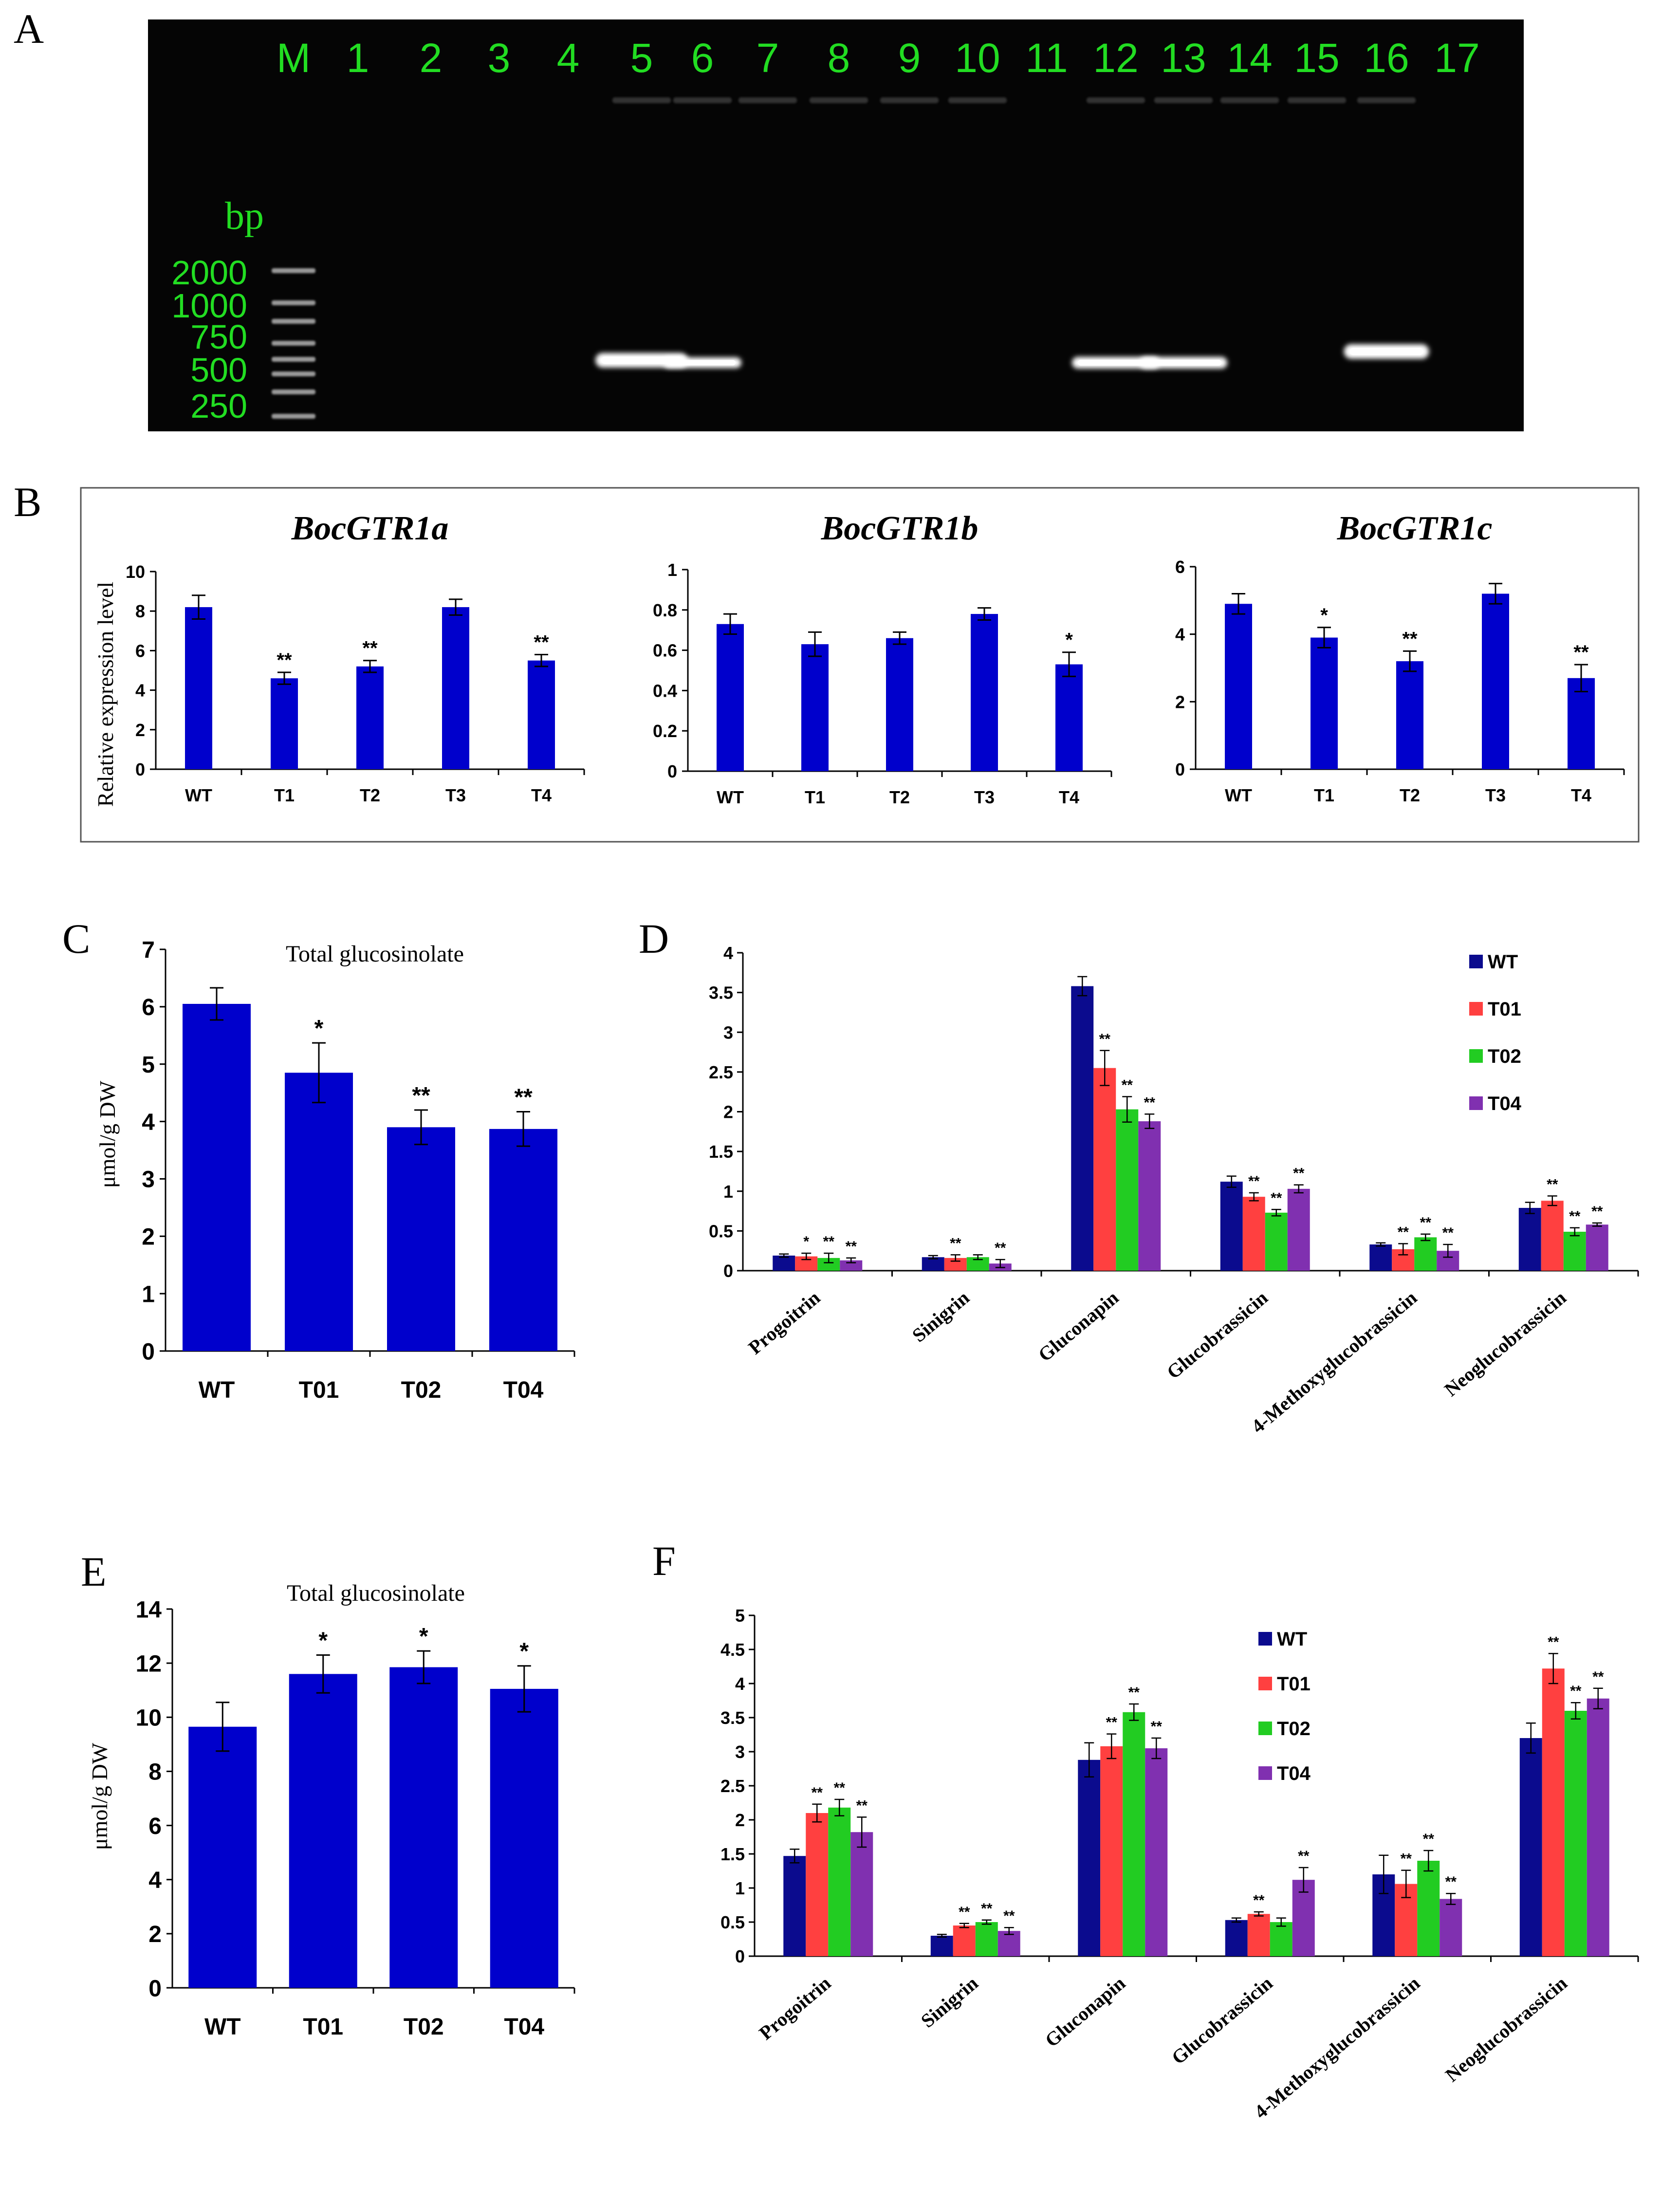  What do you see at coordinates (523, 1390) in the screenshot?
I see `x-category-label: T04` at bounding box center [523, 1390].